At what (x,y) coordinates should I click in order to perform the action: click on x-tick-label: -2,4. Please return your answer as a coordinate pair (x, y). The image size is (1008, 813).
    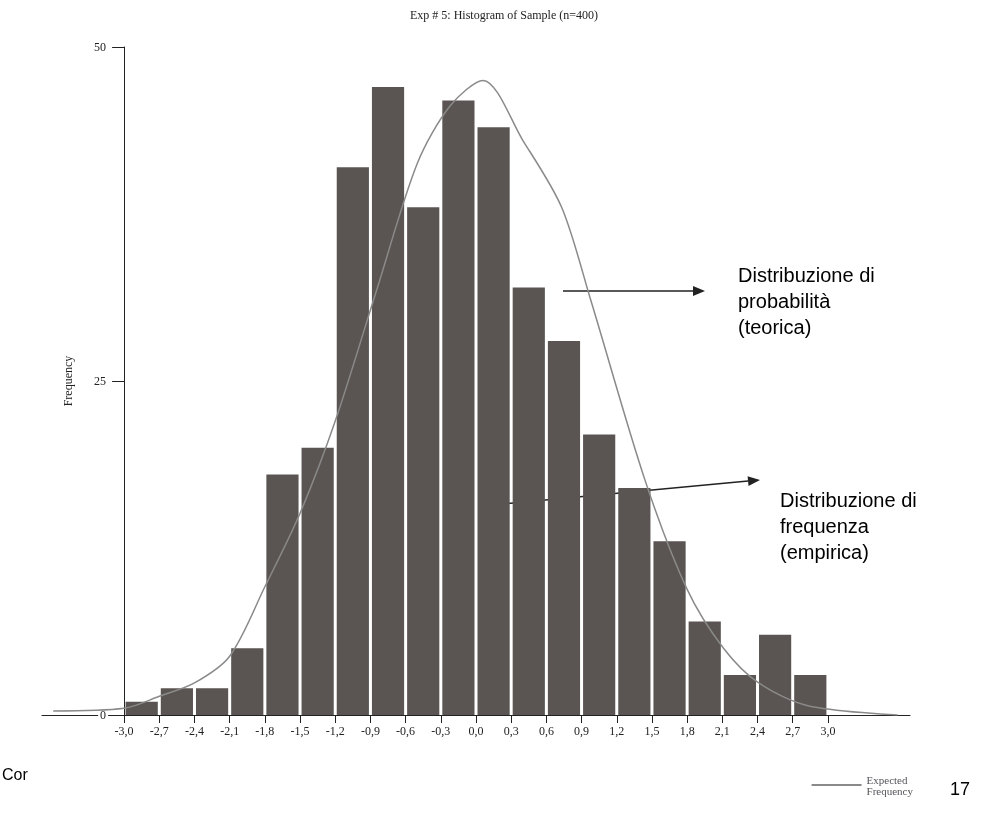
    Looking at the image, I should click on (194, 731).